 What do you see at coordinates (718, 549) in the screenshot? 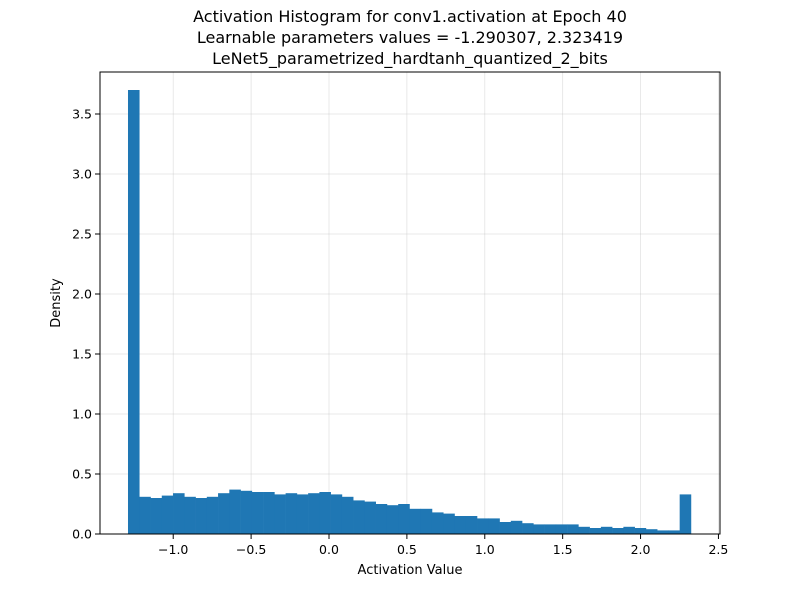
I see `x-tick-label: 2.5` at bounding box center [718, 549].